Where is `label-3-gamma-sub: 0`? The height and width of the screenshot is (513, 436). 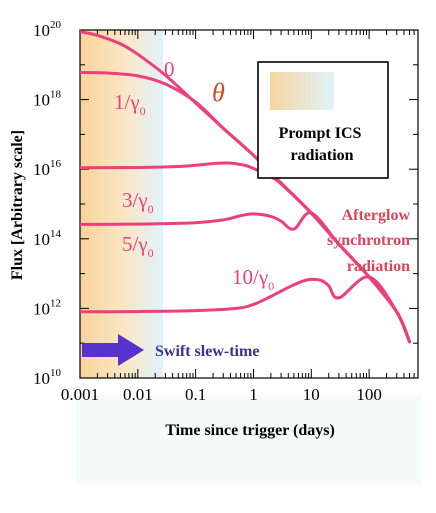 label-3-gamma-sub: 0 is located at coordinates (151, 209).